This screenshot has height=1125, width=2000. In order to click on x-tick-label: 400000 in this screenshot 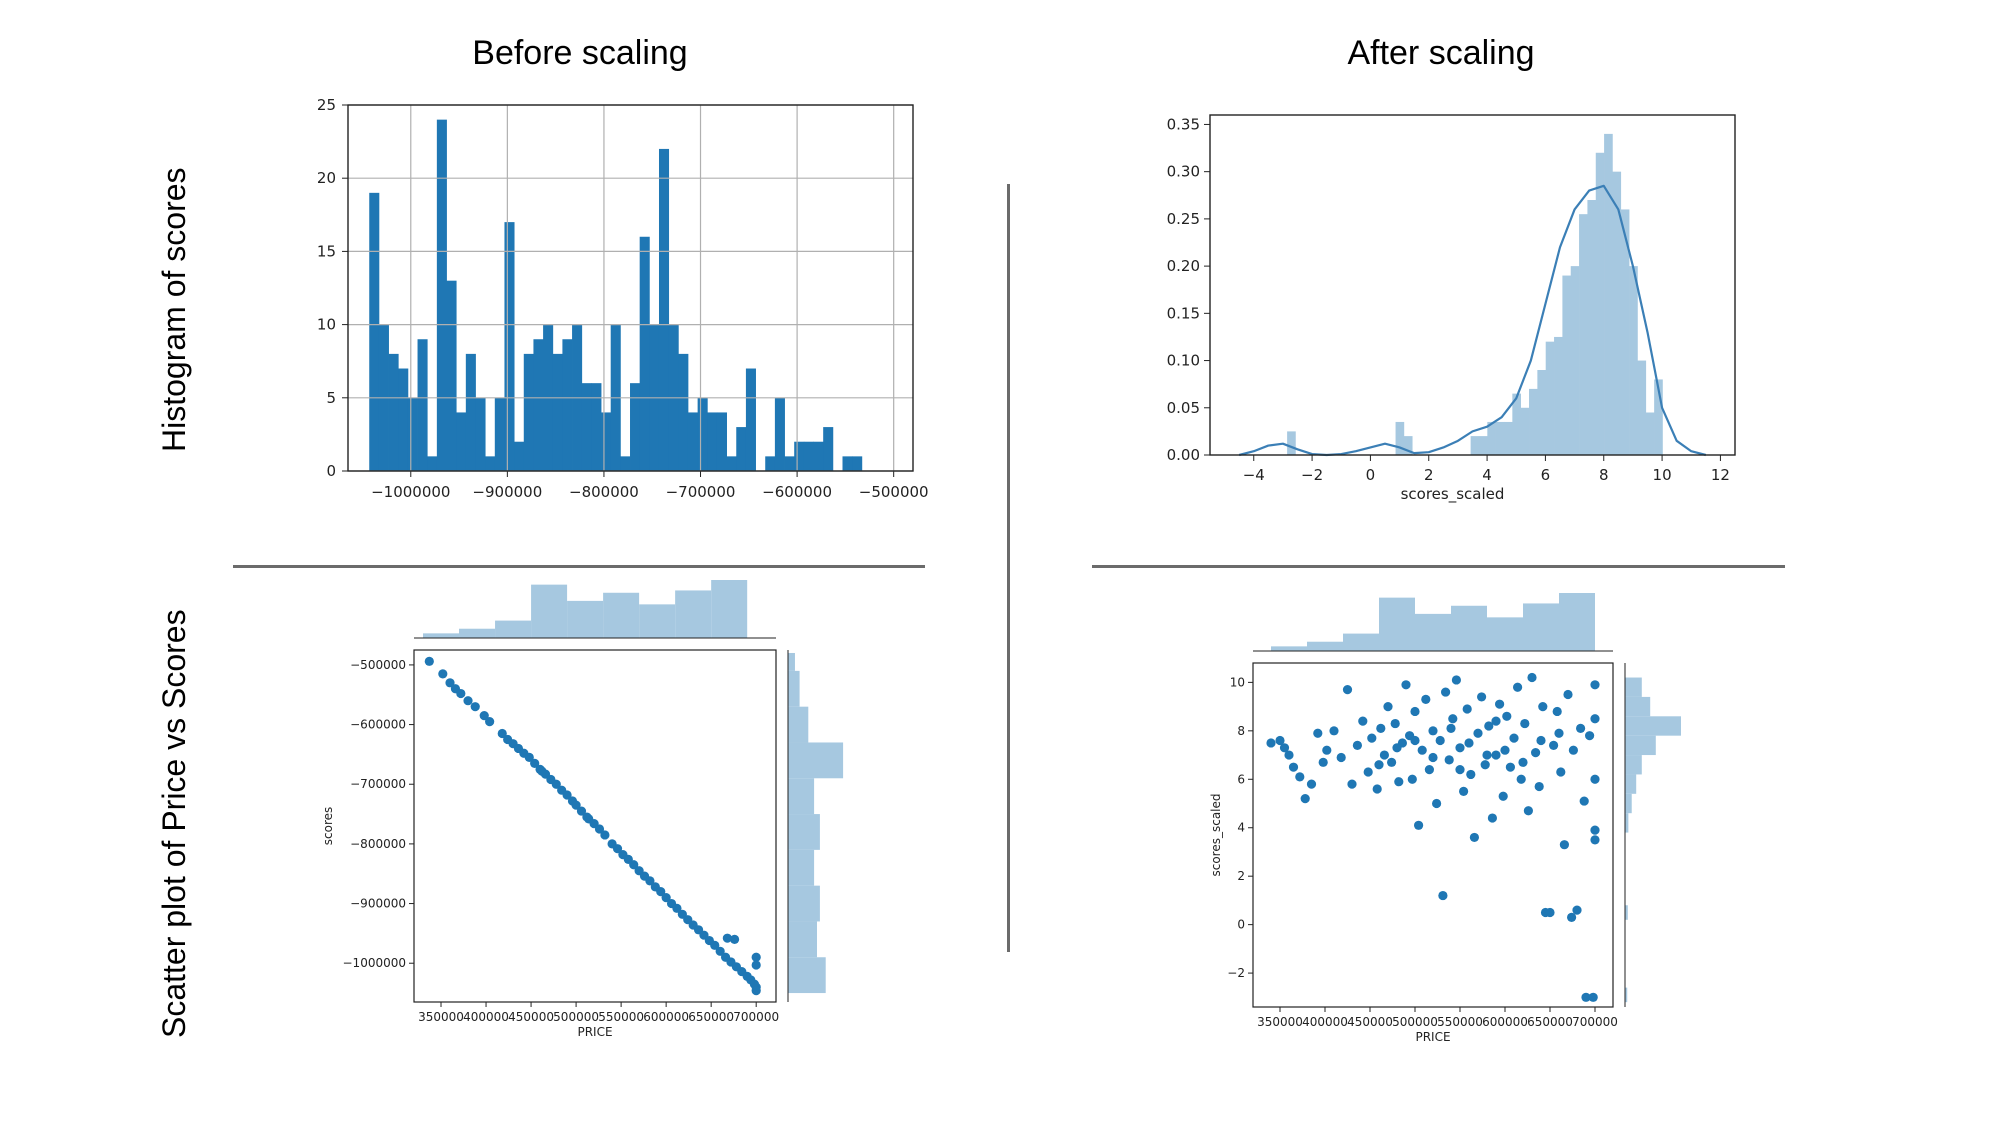, I will do `click(486, 1017)`.